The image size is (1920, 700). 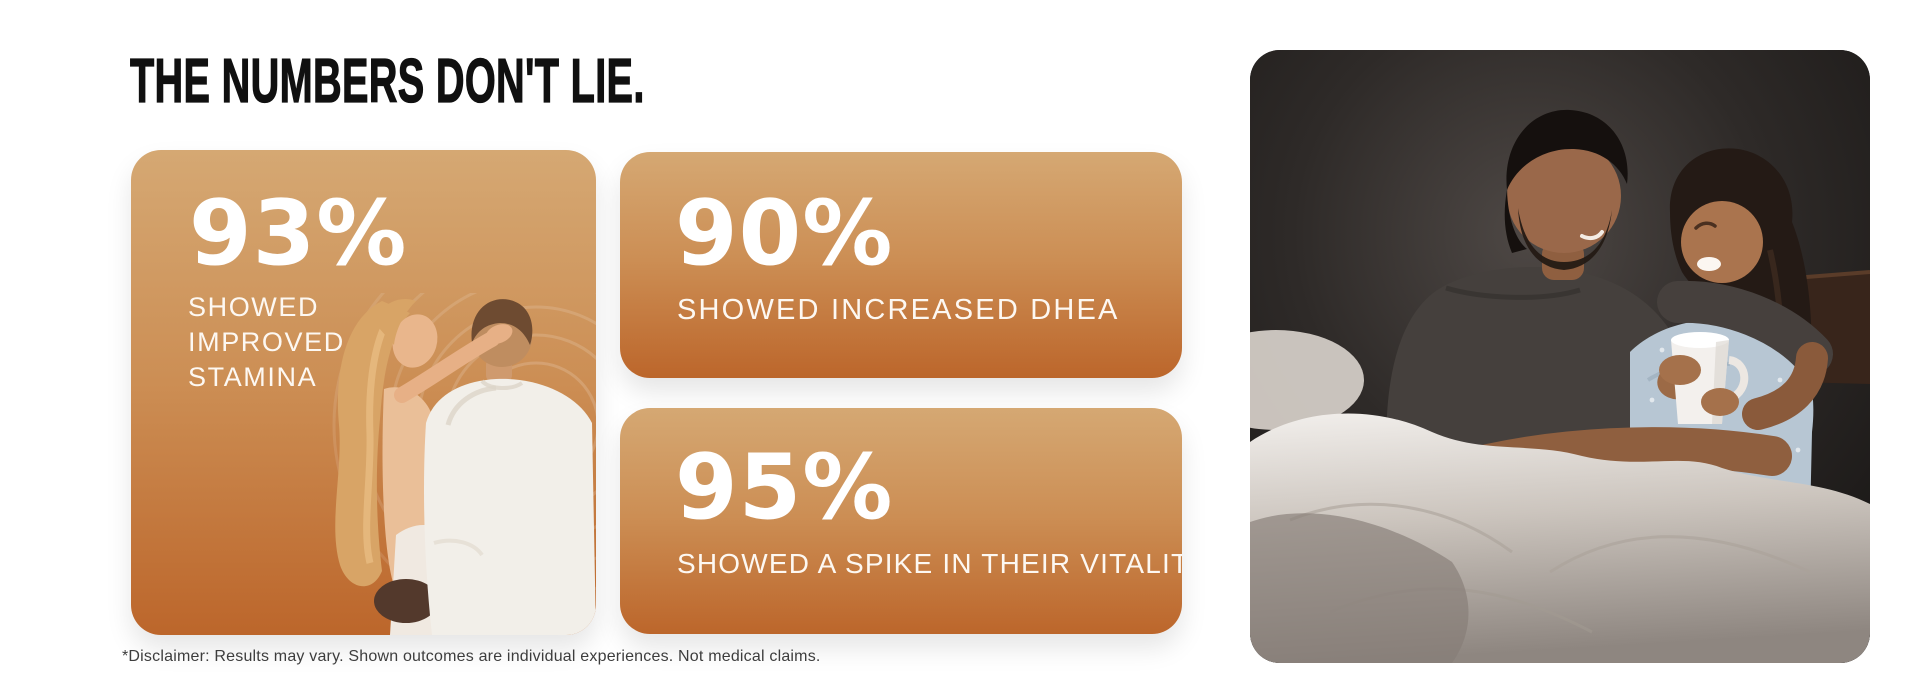 What do you see at coordinates (929, 563) in the screenshot?
I see `stat-label: SHOWED A SPIKE IN THEIR VITALITY` at bounding box center [929, 563].